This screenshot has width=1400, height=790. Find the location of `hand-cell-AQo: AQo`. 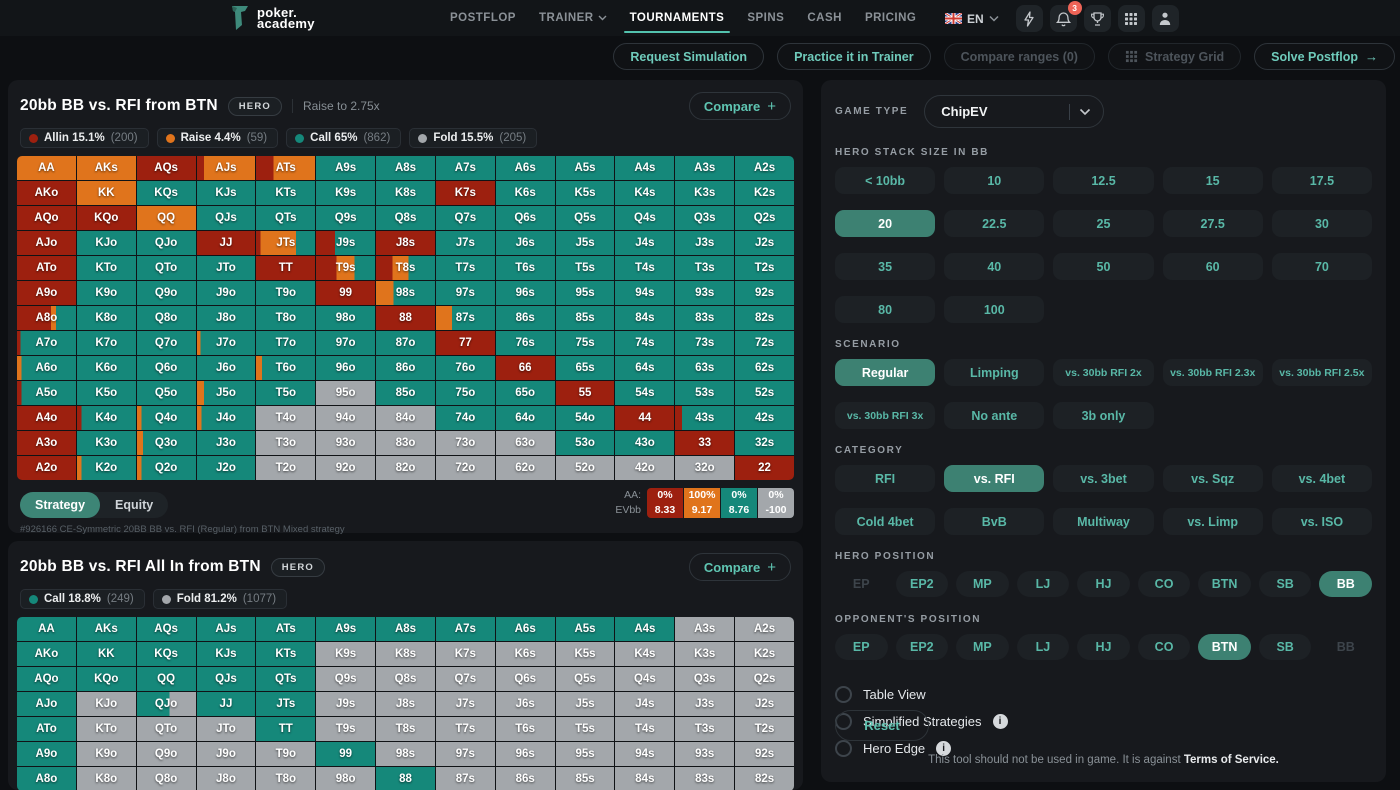

hand-cell-AQo: AQo is located at coordinates (46, 218).